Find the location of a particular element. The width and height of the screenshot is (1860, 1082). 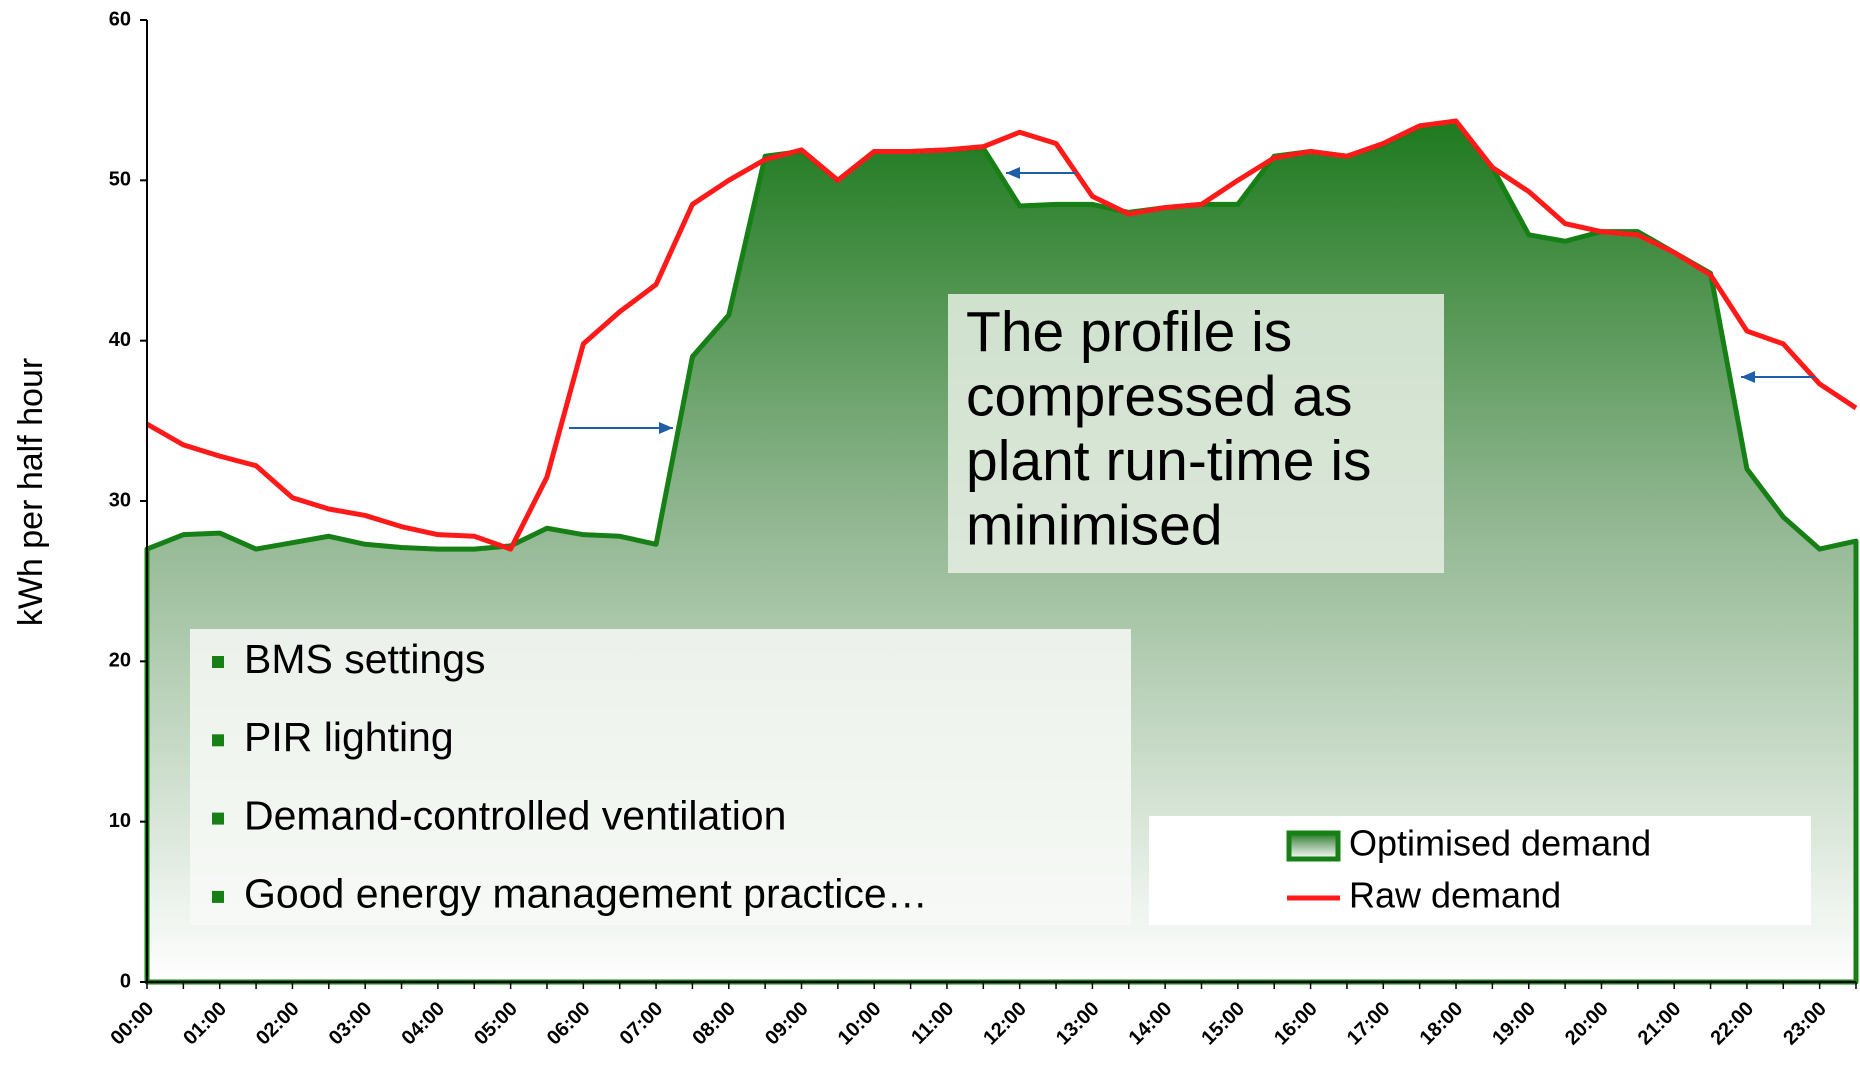

y-tick-label: 10 is located at coordinates (120, 821).